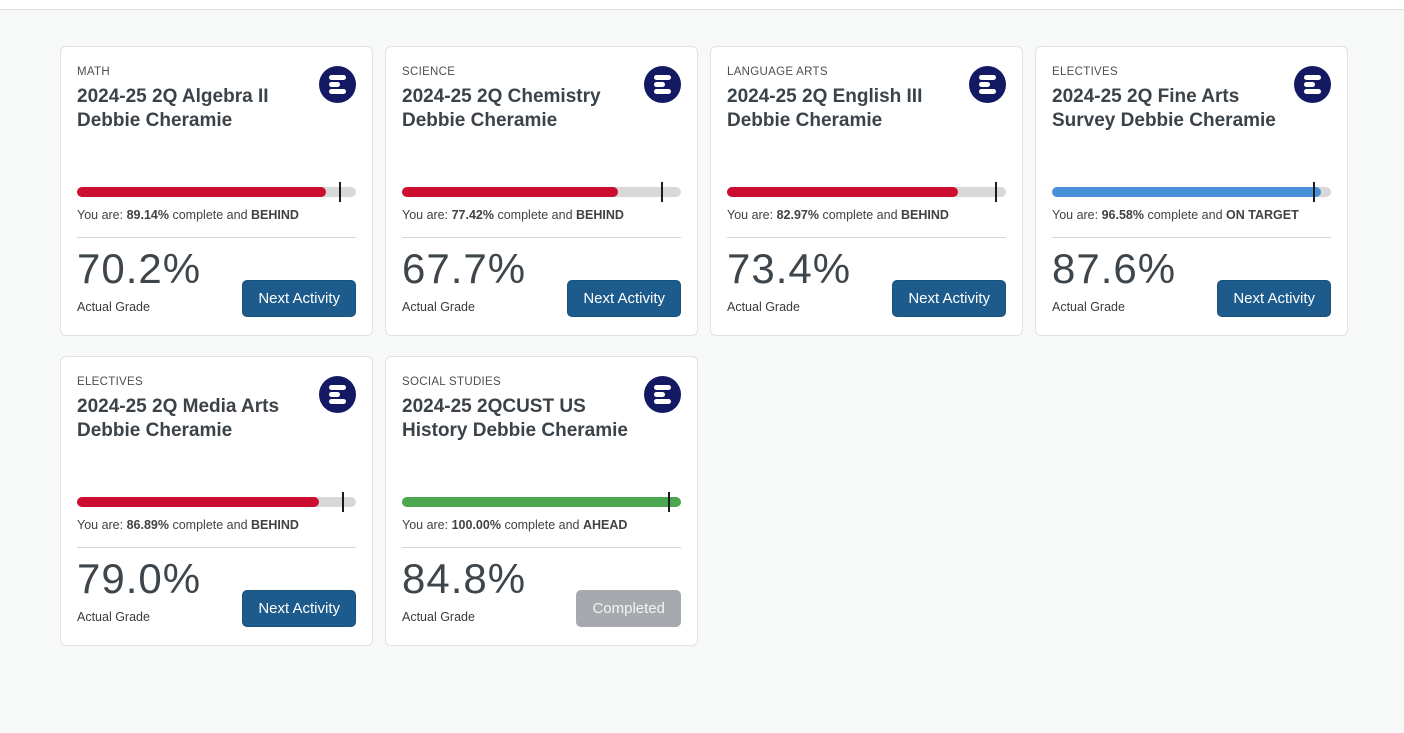 The width and height of the screenshot is (1404, 733). Describe the element at coordinates (147, 525) in the screenshot. I see `complete-percent: 86.89%` at that location.